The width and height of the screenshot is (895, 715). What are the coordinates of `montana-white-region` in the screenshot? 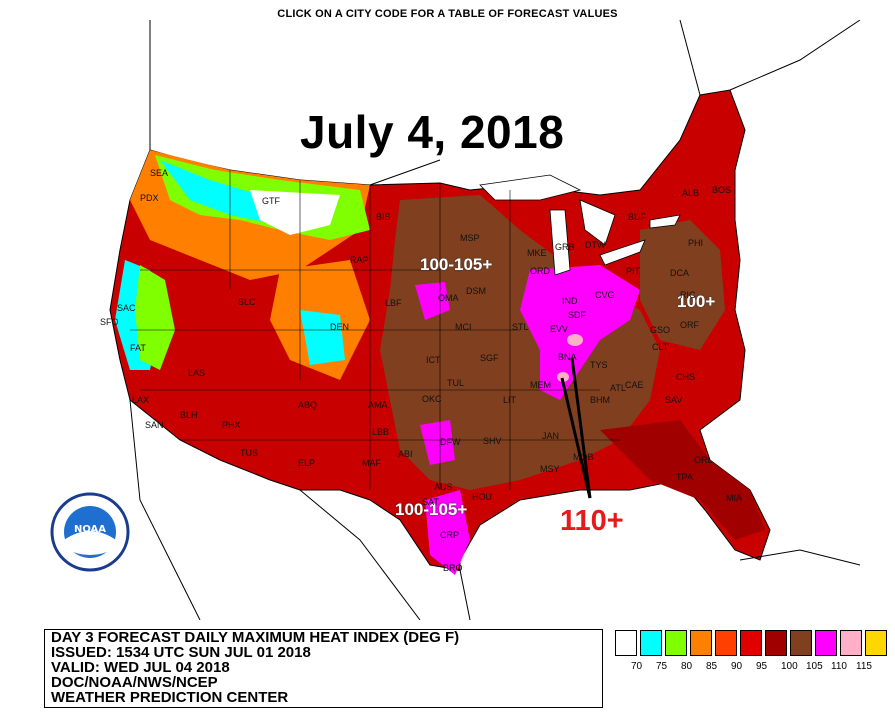 It's located at (295, 212).